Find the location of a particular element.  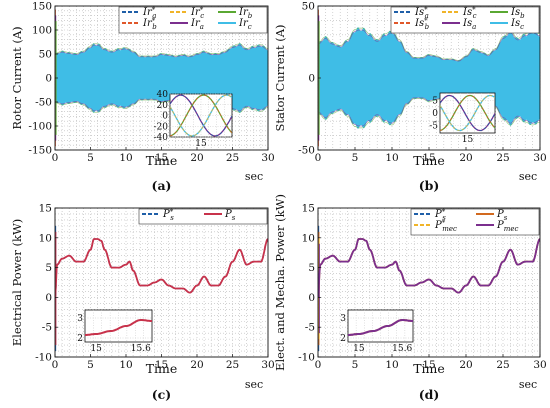

legend-label: Is* c is located at coordinates (469, 13).